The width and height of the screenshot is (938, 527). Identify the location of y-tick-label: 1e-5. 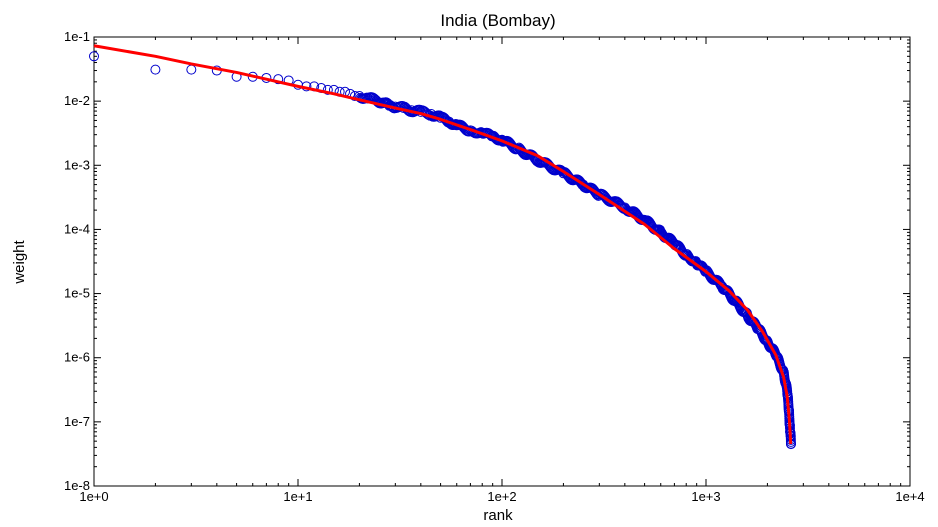
(77, 293).